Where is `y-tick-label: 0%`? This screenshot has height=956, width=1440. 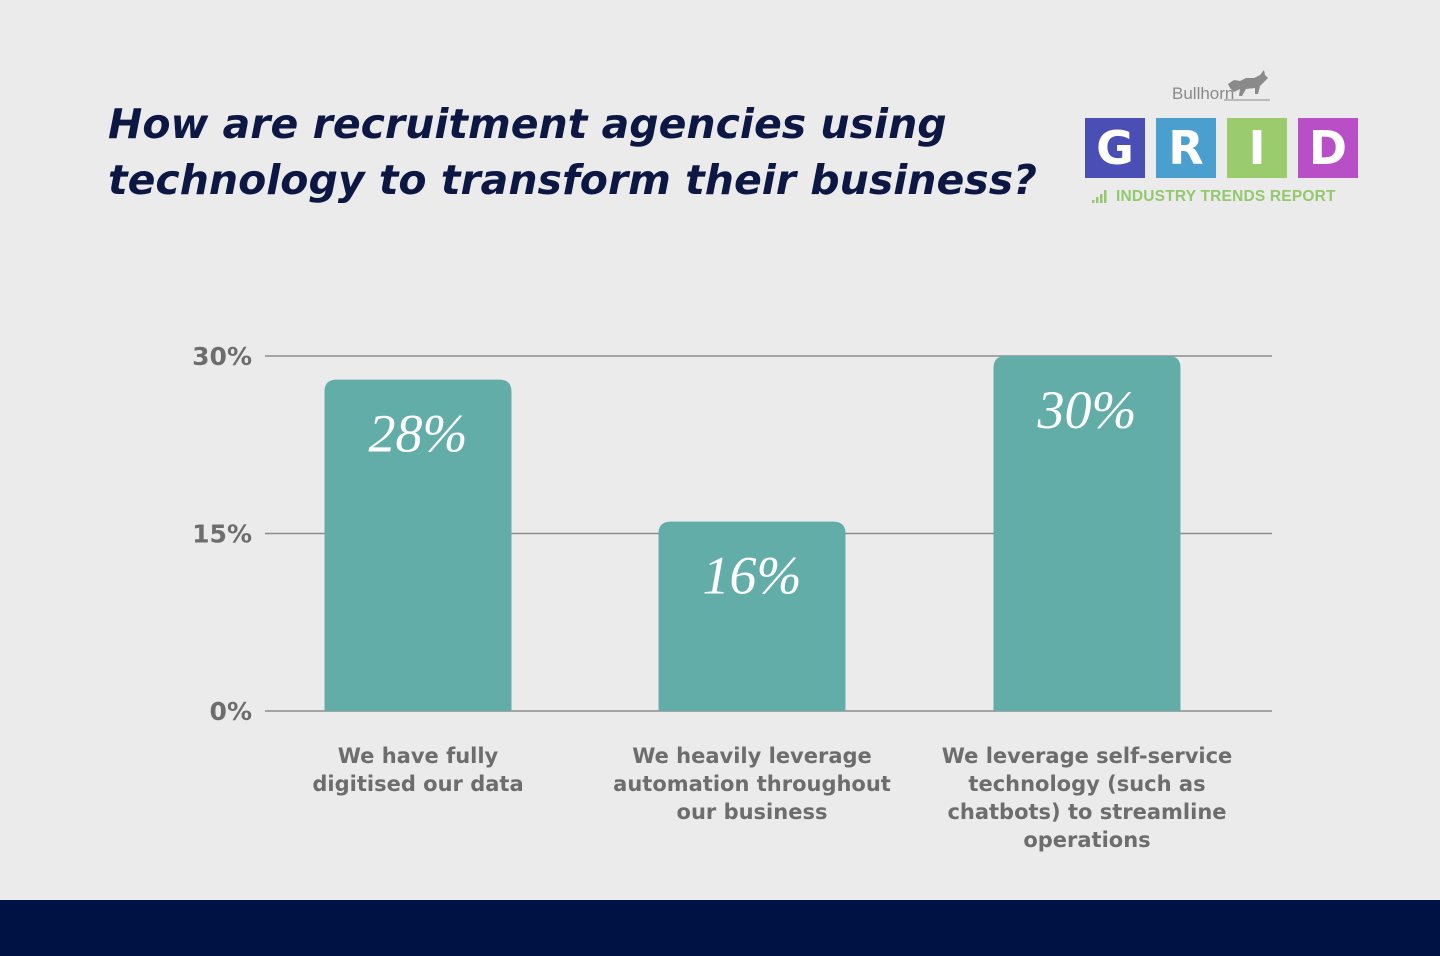 y-tick-label: 0% is located at coordinates (231, 711).